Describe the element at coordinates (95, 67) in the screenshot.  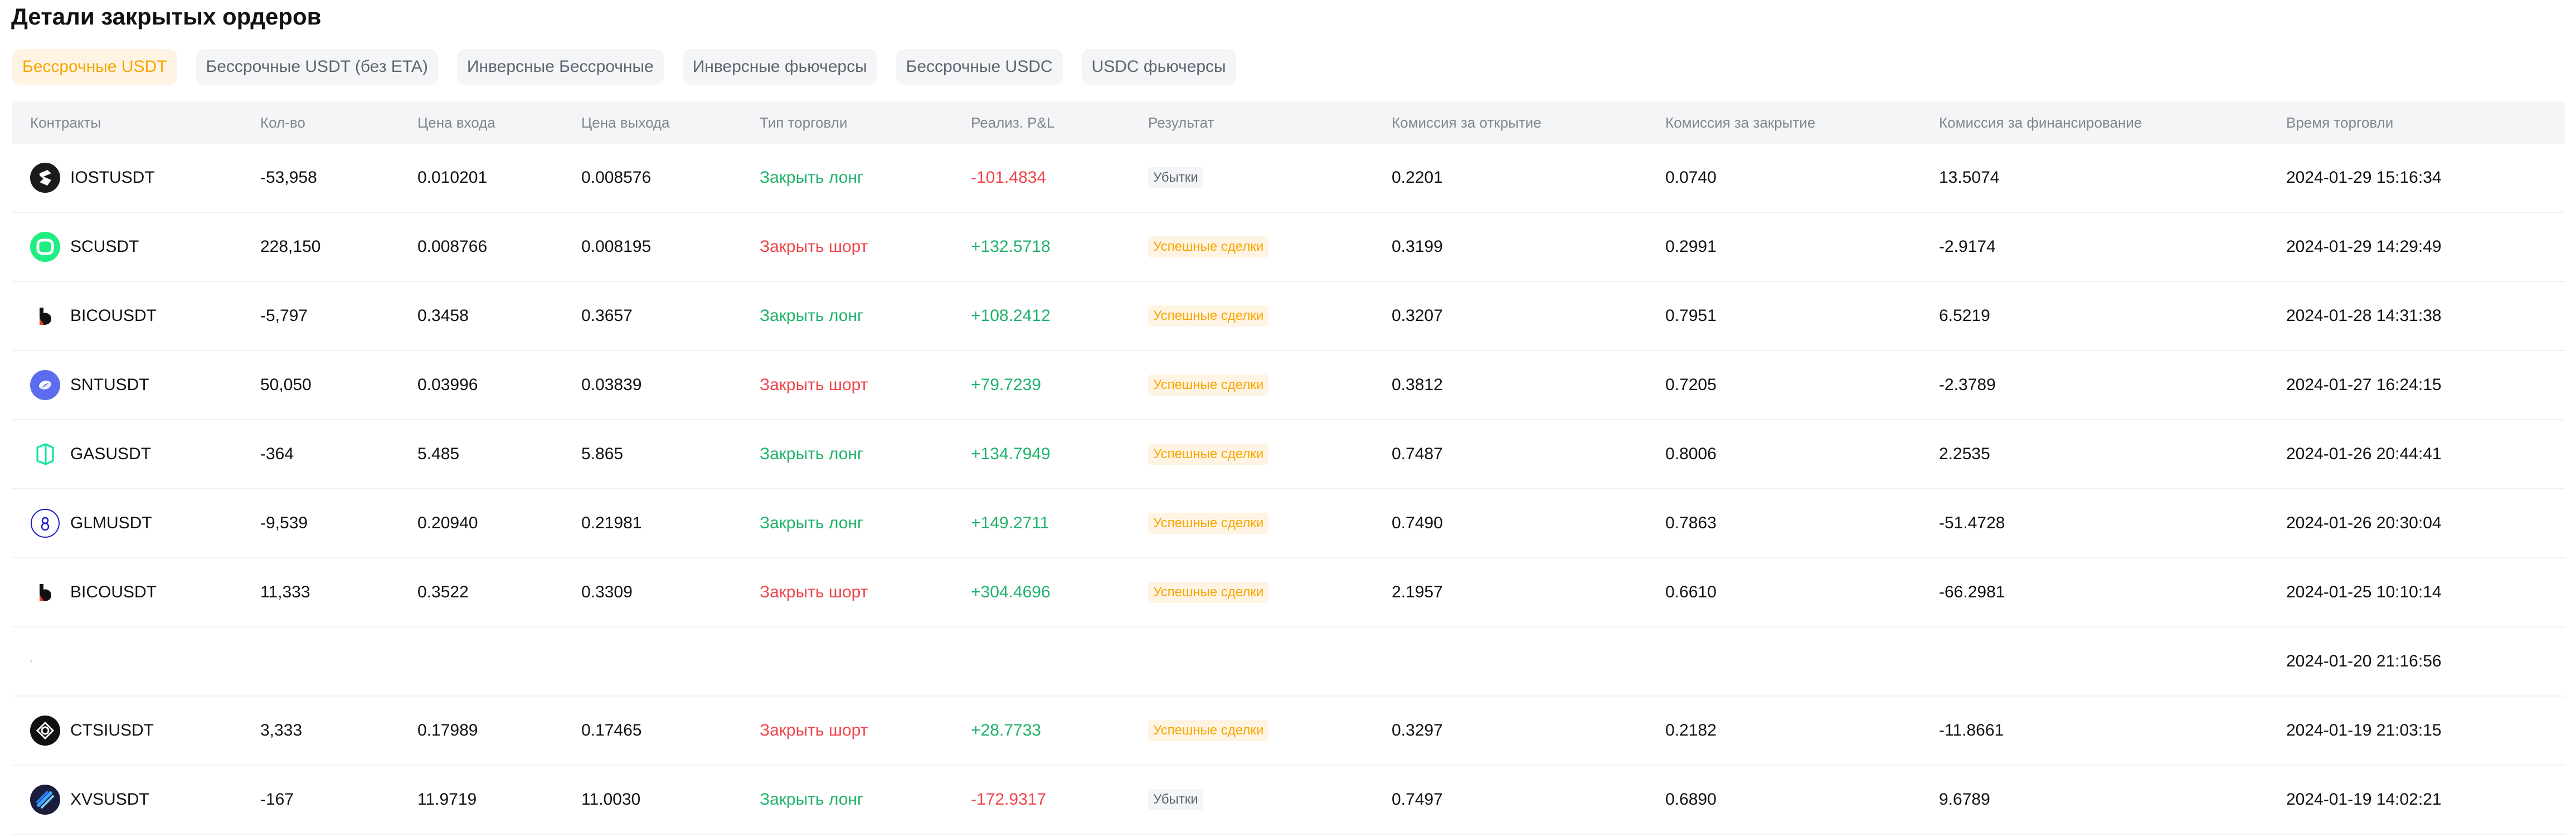
I see `tab-0: Бессрочные USDT` at that location.